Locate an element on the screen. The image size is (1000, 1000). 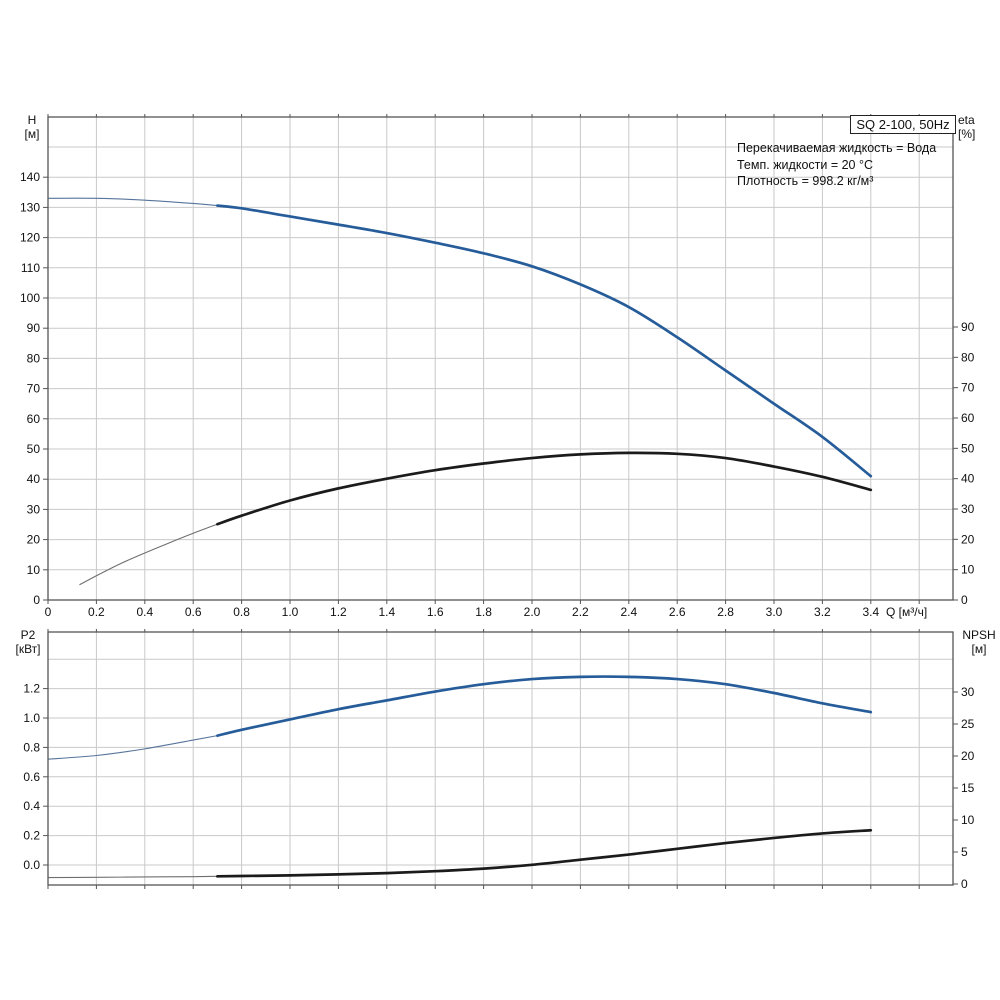
svg-text: 2.8 is located at coordinates (725, 612).